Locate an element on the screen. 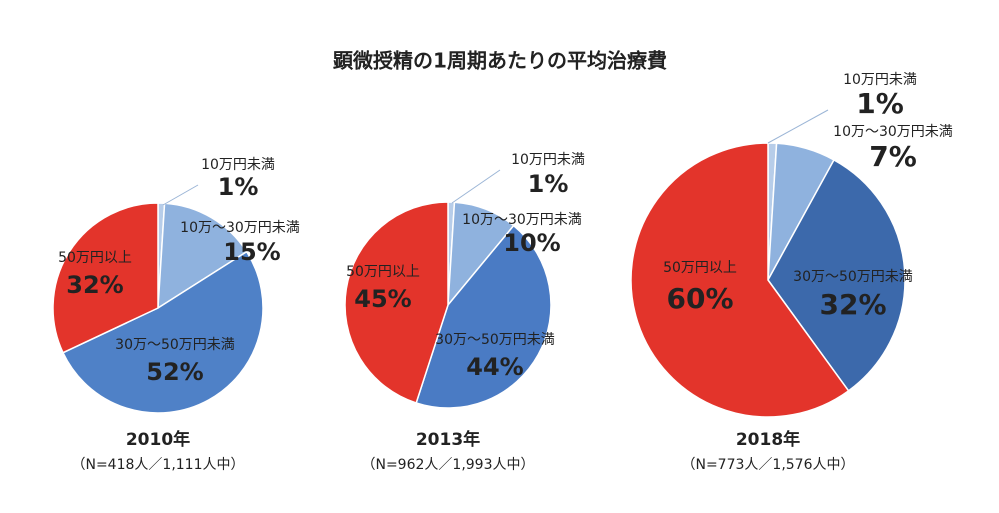 The height and width of the screenshot is (513, 999). slice-value-label: 60% is located at coordinates (699, 298).